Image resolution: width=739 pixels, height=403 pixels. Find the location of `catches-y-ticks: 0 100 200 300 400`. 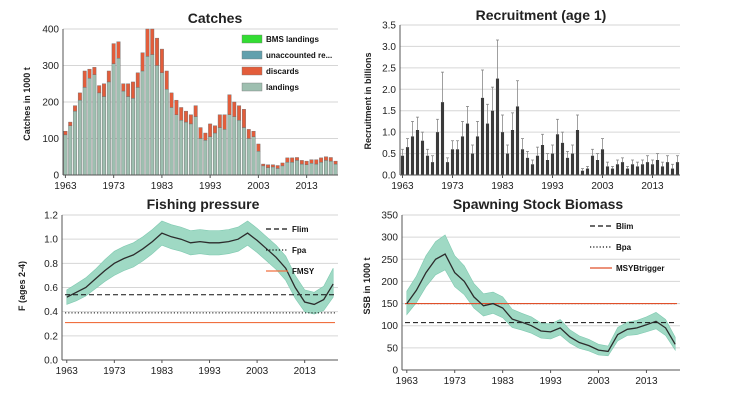

catches-y-ticks: 0 100 200 300 400 is located at coordinates (50, 103).